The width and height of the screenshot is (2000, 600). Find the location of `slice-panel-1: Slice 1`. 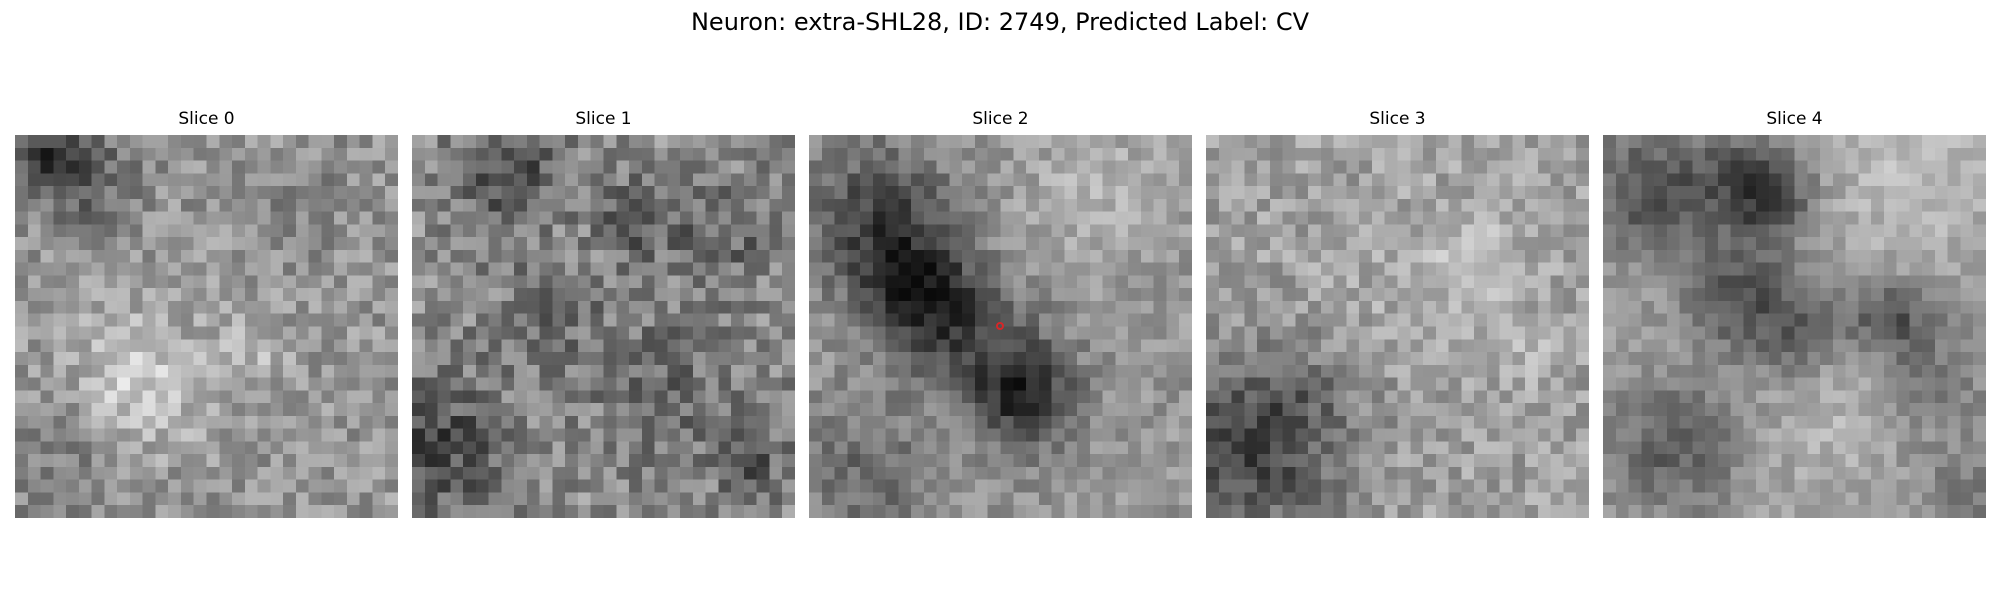

slice-panel-1: Slice 1 is located at coordinates (603, 313).